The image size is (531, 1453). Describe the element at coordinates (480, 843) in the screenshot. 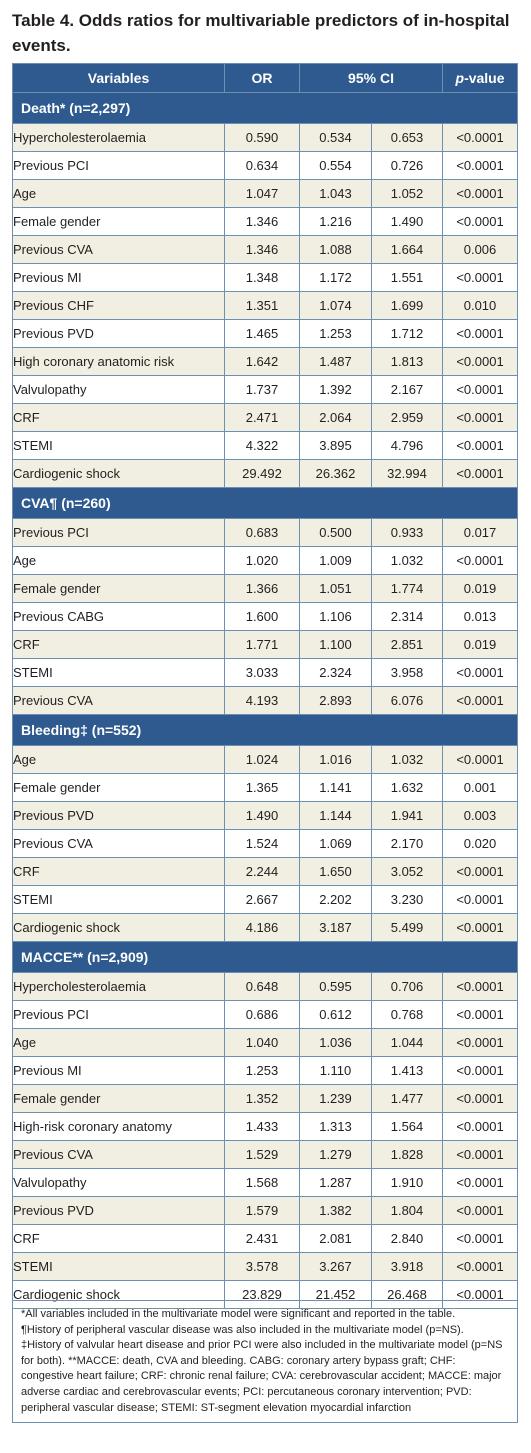

I see `cell-p-value: 0.020` at that location.